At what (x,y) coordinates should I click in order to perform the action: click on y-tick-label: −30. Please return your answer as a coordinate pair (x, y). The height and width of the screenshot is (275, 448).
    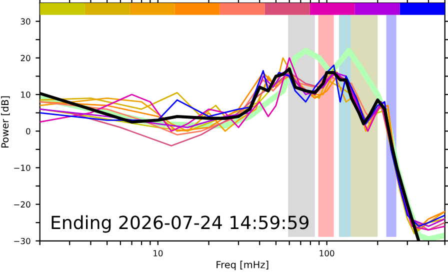
    Looking at the image, I should click on (22, 241).